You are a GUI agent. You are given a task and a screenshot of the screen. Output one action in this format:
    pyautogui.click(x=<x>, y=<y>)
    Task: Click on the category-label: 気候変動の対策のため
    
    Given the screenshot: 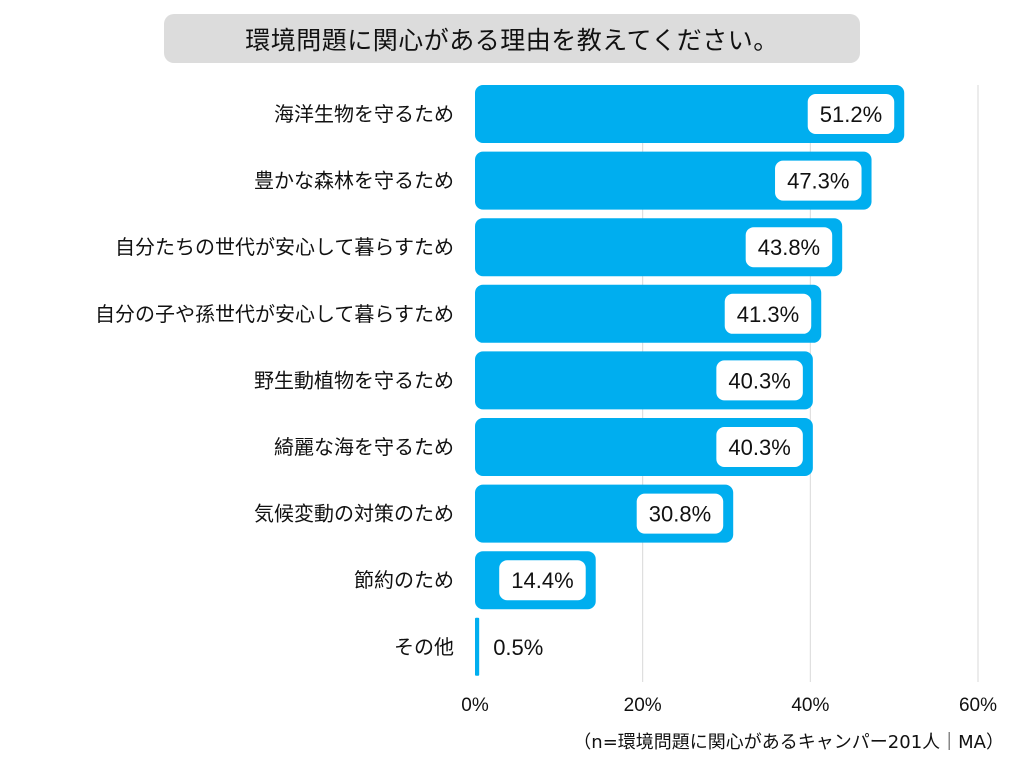 What is the action you would take?
    pyautogui.click(x=354, y=514)
    